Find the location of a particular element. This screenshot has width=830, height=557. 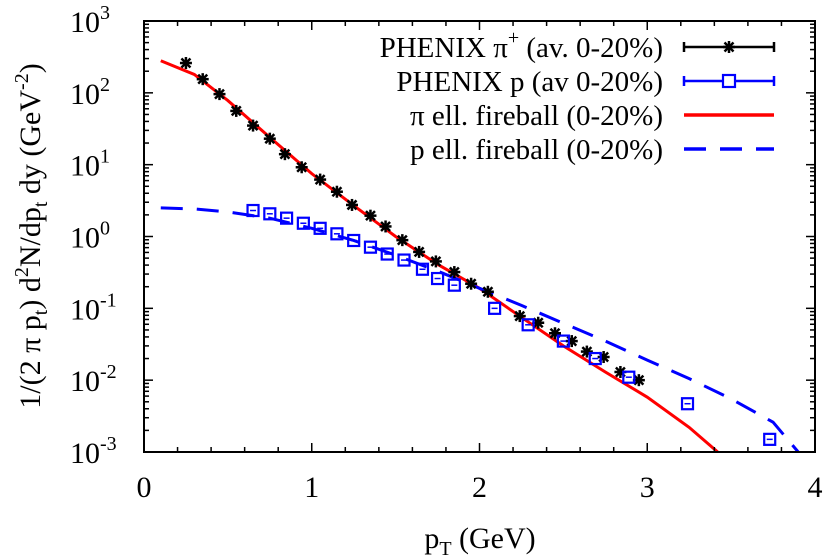

y-tick-label: 10² is located at coordinates (90, 92).